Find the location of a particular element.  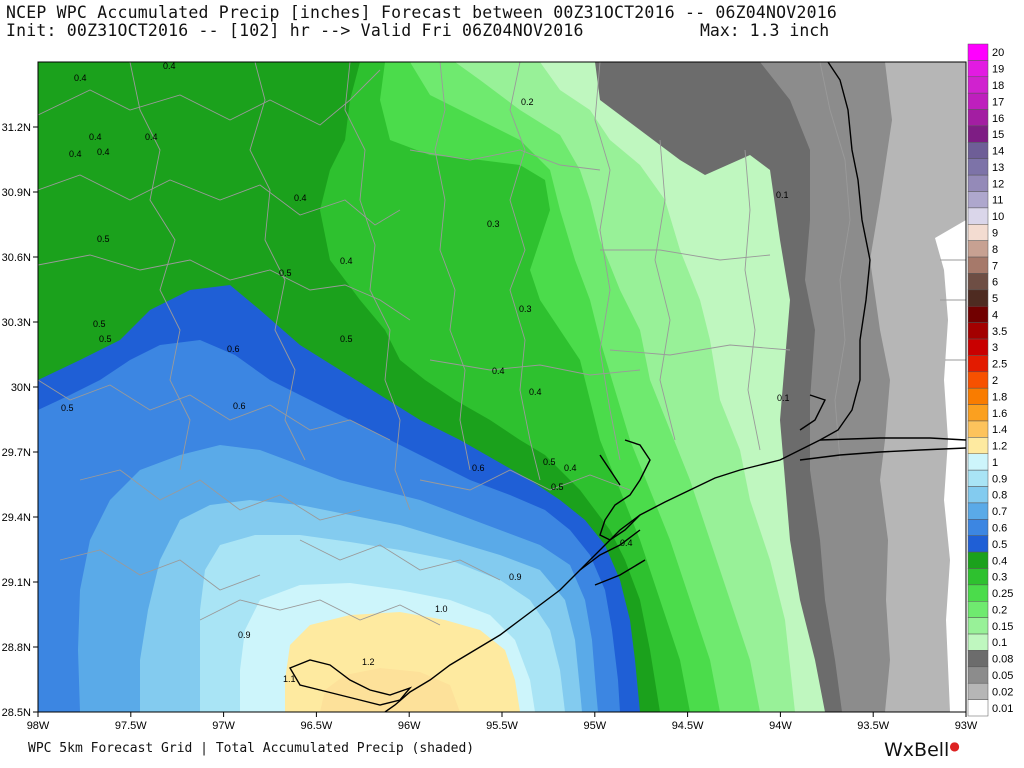

legend-label: 16 is located at coordinates (998, 119).